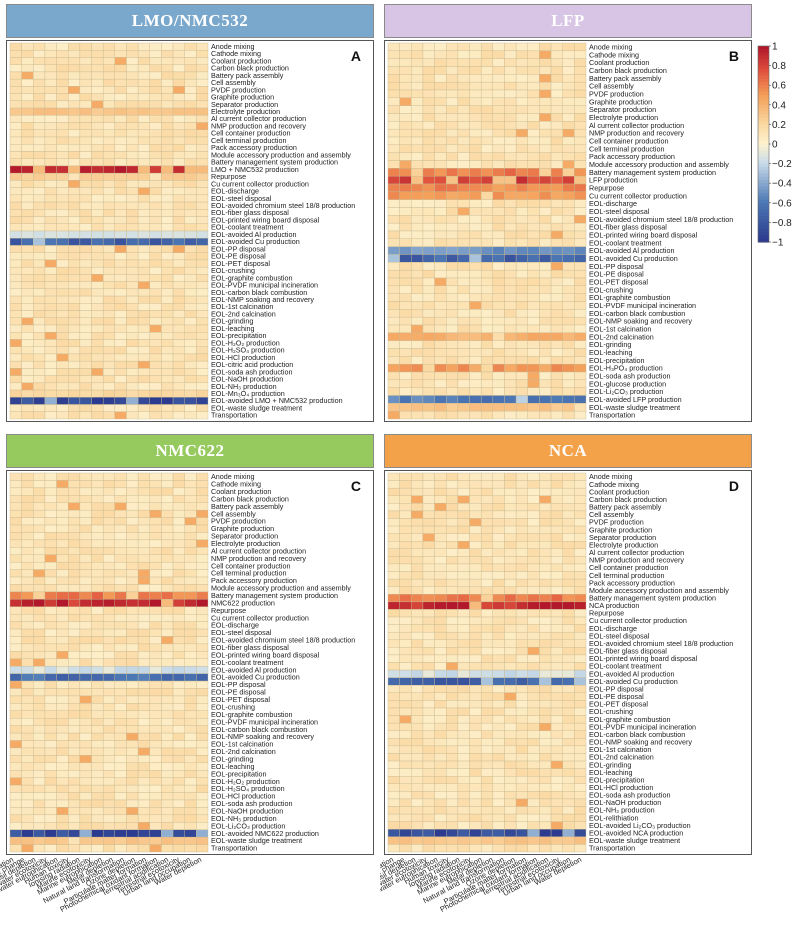  I want to click on row-label: Carbon black production, so click(250, 498).